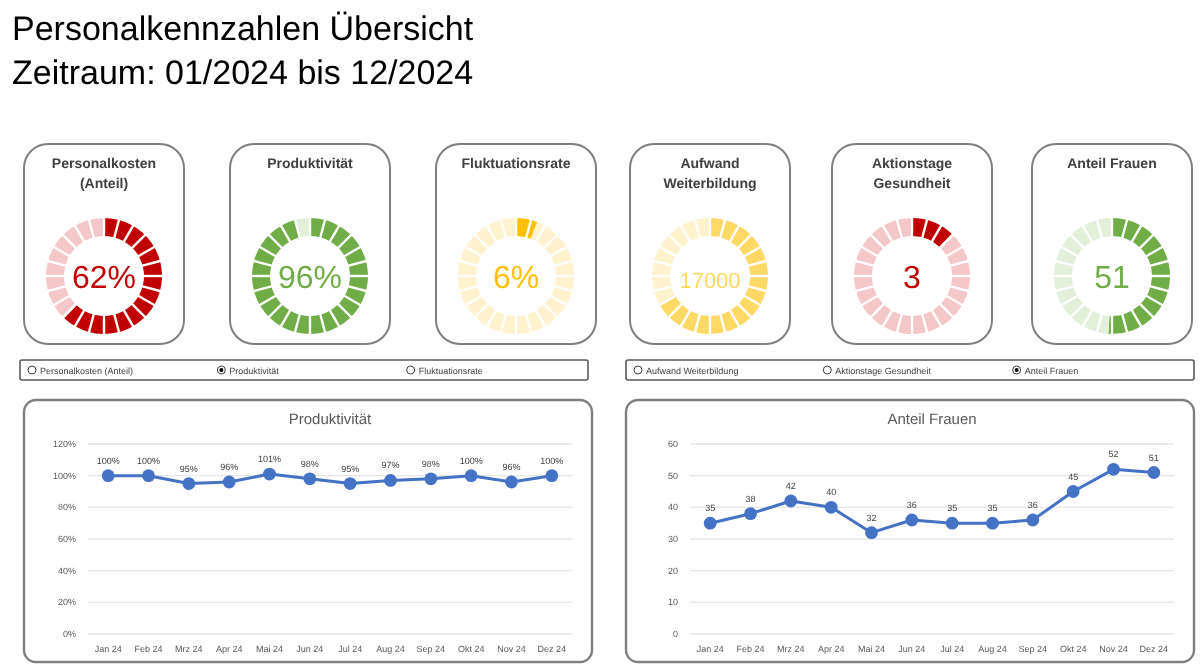 The width and height of the screenshot is (1200, 666). I want to click on text: 6%, so click(516, 279).